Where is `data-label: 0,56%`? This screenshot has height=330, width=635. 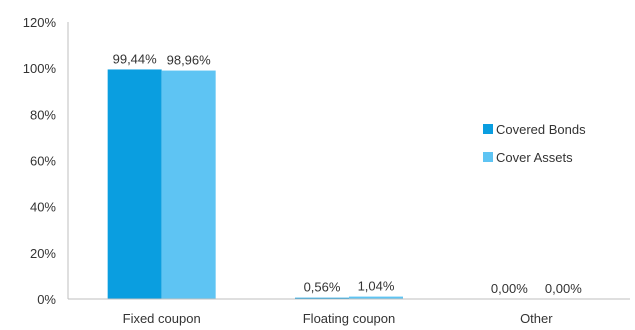
data-label: 0,56% is located at coordinates (322, 287).